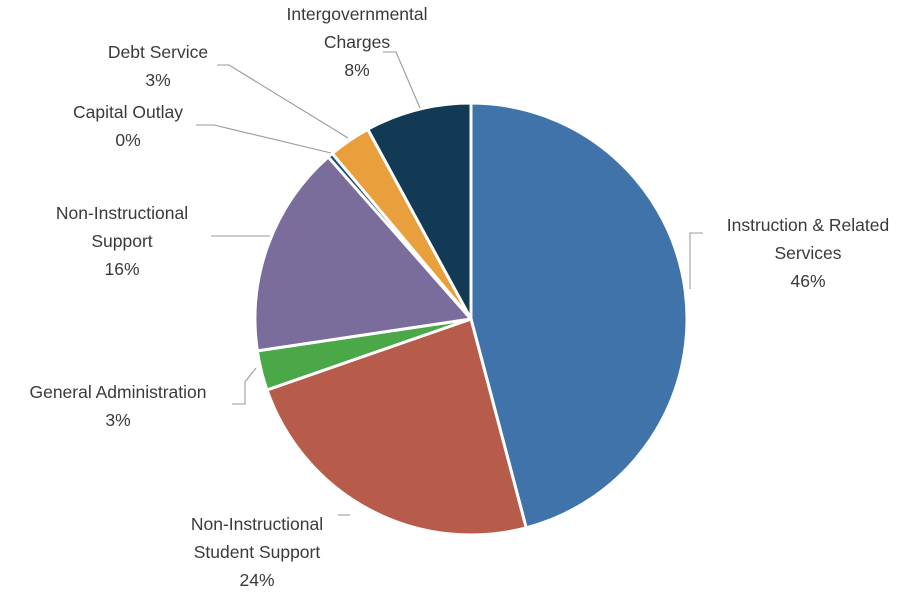  What do you see at coordinates (117, 392) in the screenshot?
I see `data-label-text: General Administration` at bounding box center [117, 392].